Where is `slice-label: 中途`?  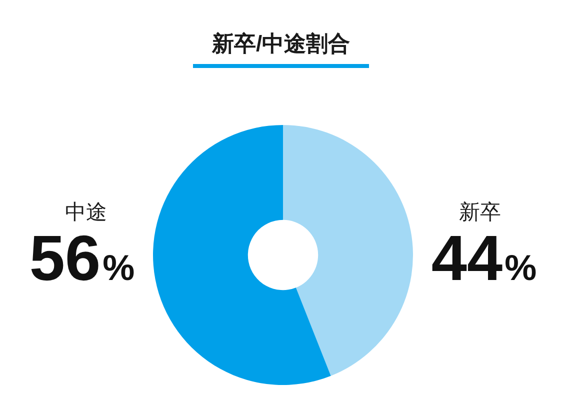
slice-label: 中途 is located at coordinates (86, 212).